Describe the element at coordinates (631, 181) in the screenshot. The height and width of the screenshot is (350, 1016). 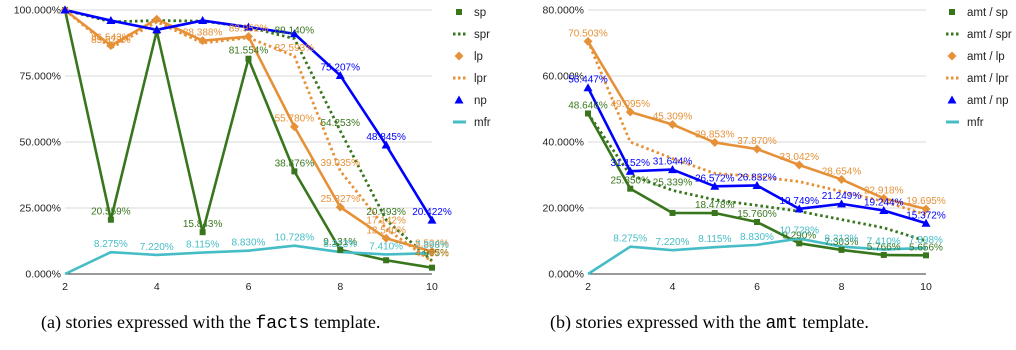
I see `data-label: 25.850%` at that location.